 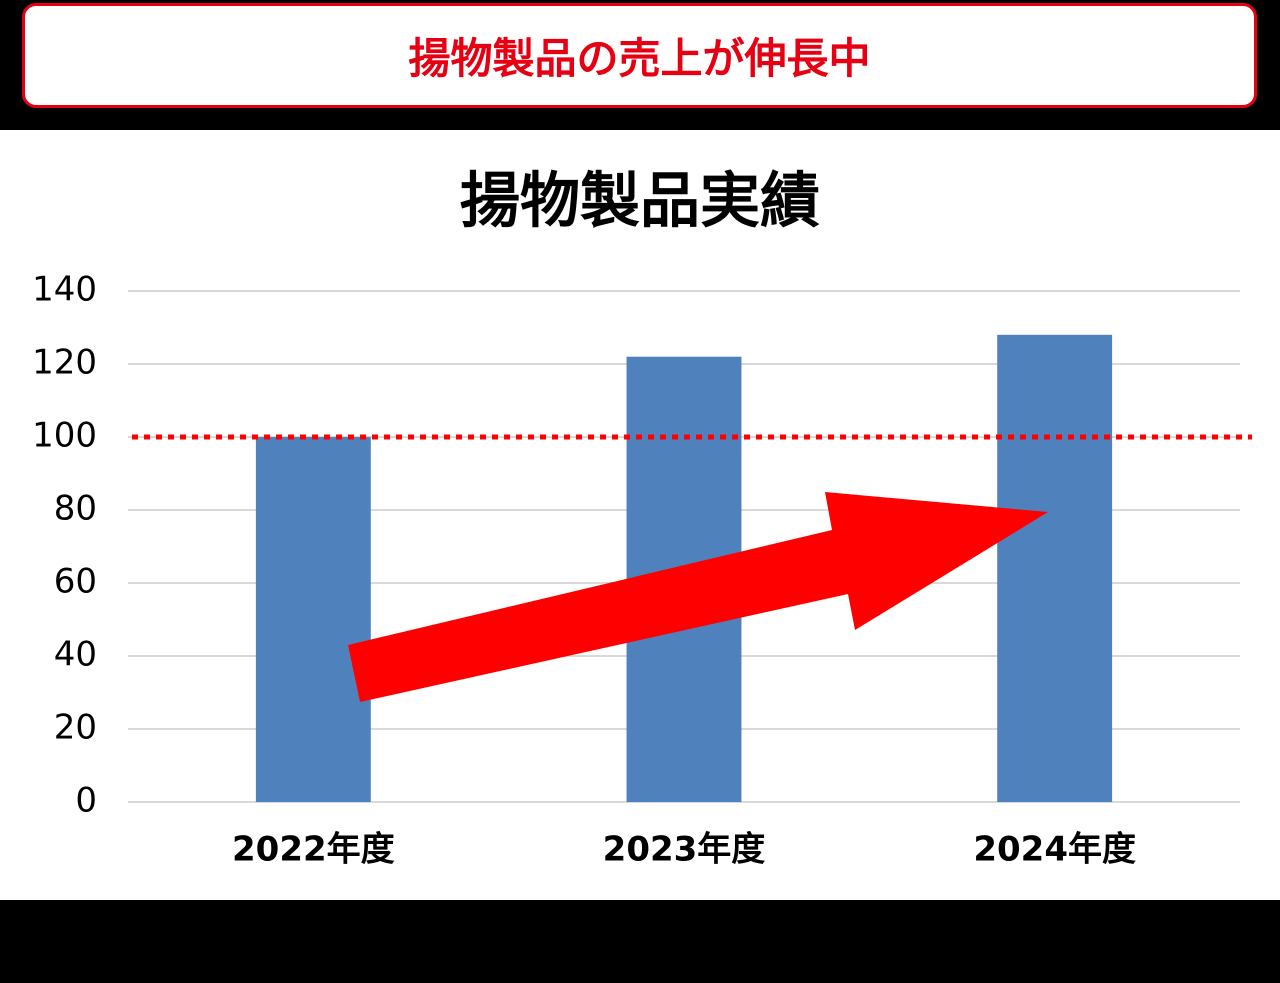 What do you see at coordinates (1054, 850) in the screenshot?
I see `x-tick-label: 2024年度` at bounding box center [1054, 850].